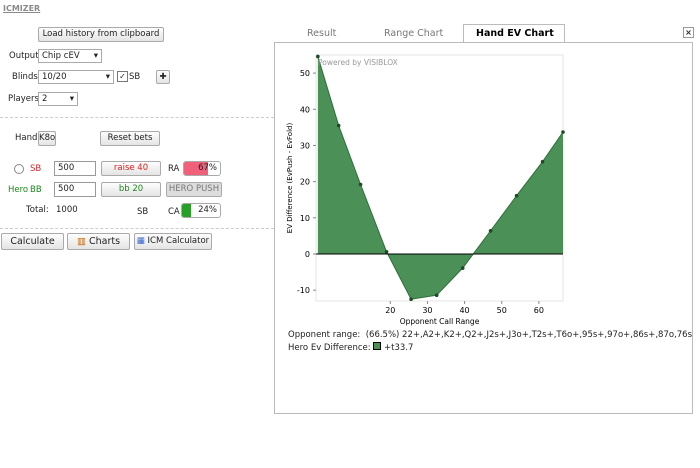 This screenshot has width=700, height=468. Describe the element at coordinates (81, 241) in the screenshot. I see `icon: ▥` at that location.